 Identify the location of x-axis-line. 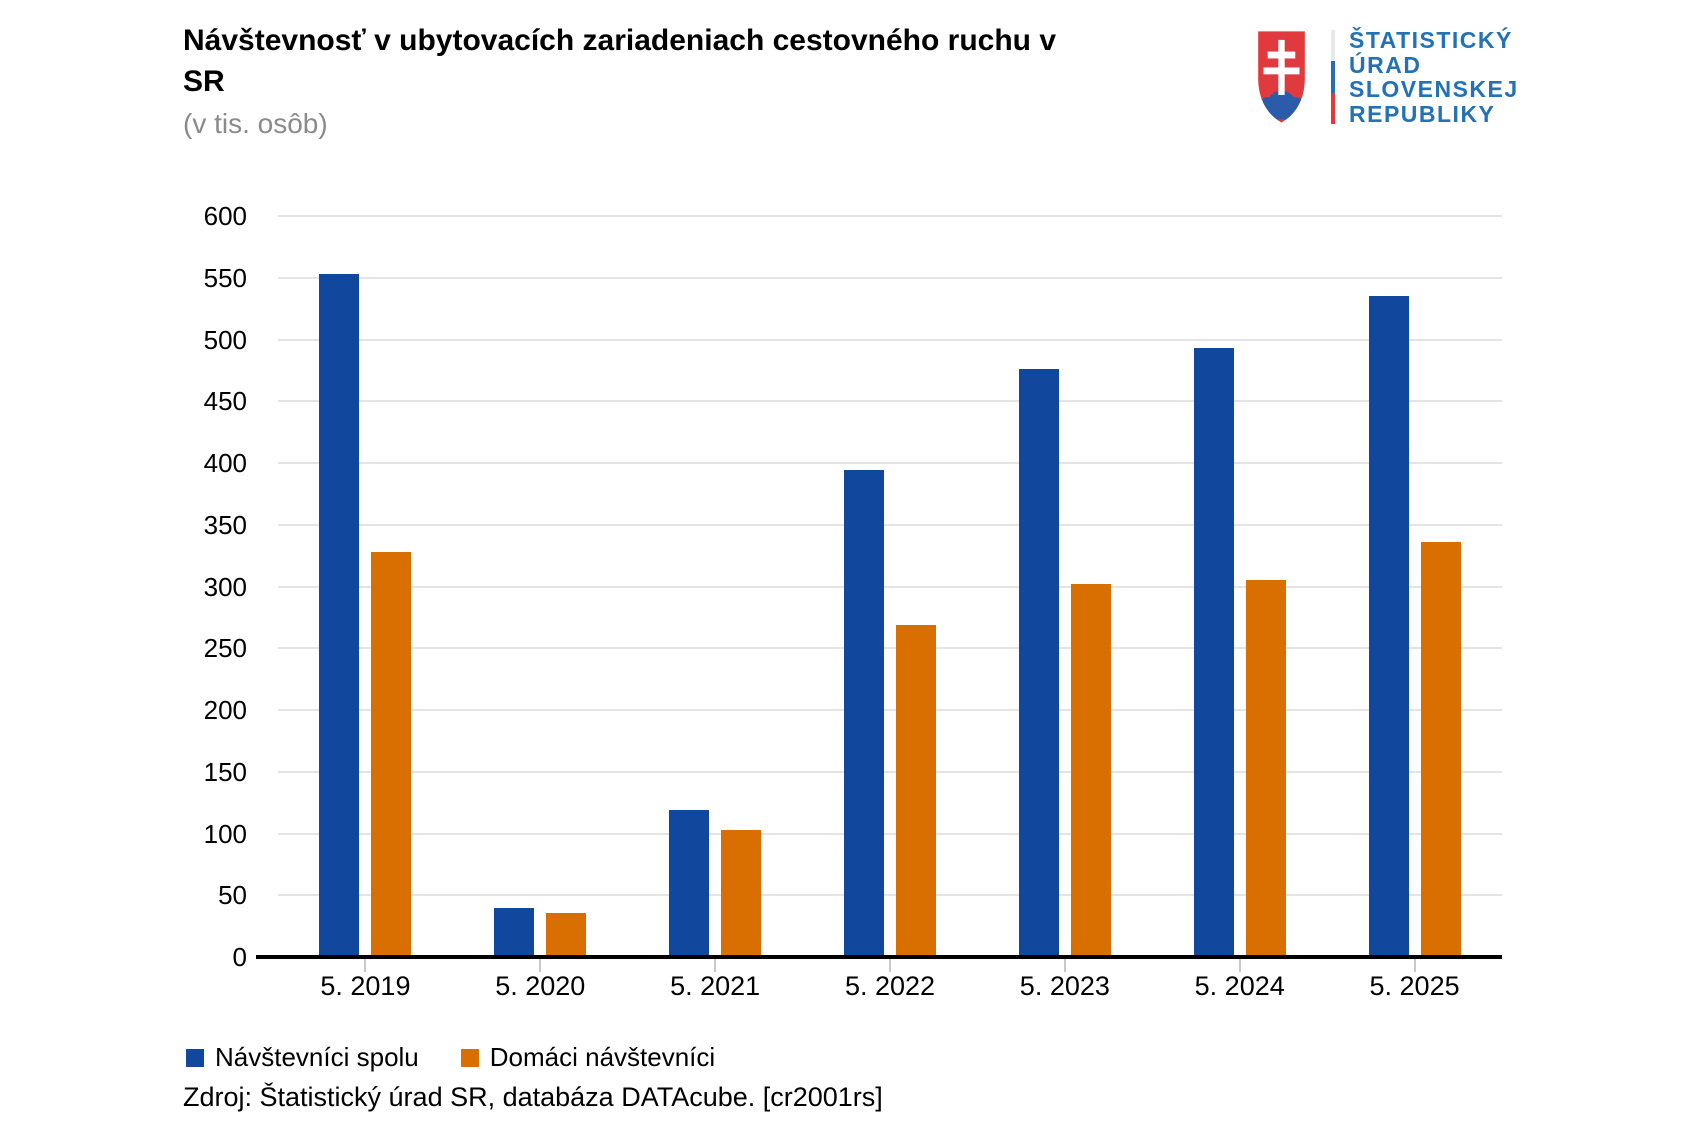
(879, 957).